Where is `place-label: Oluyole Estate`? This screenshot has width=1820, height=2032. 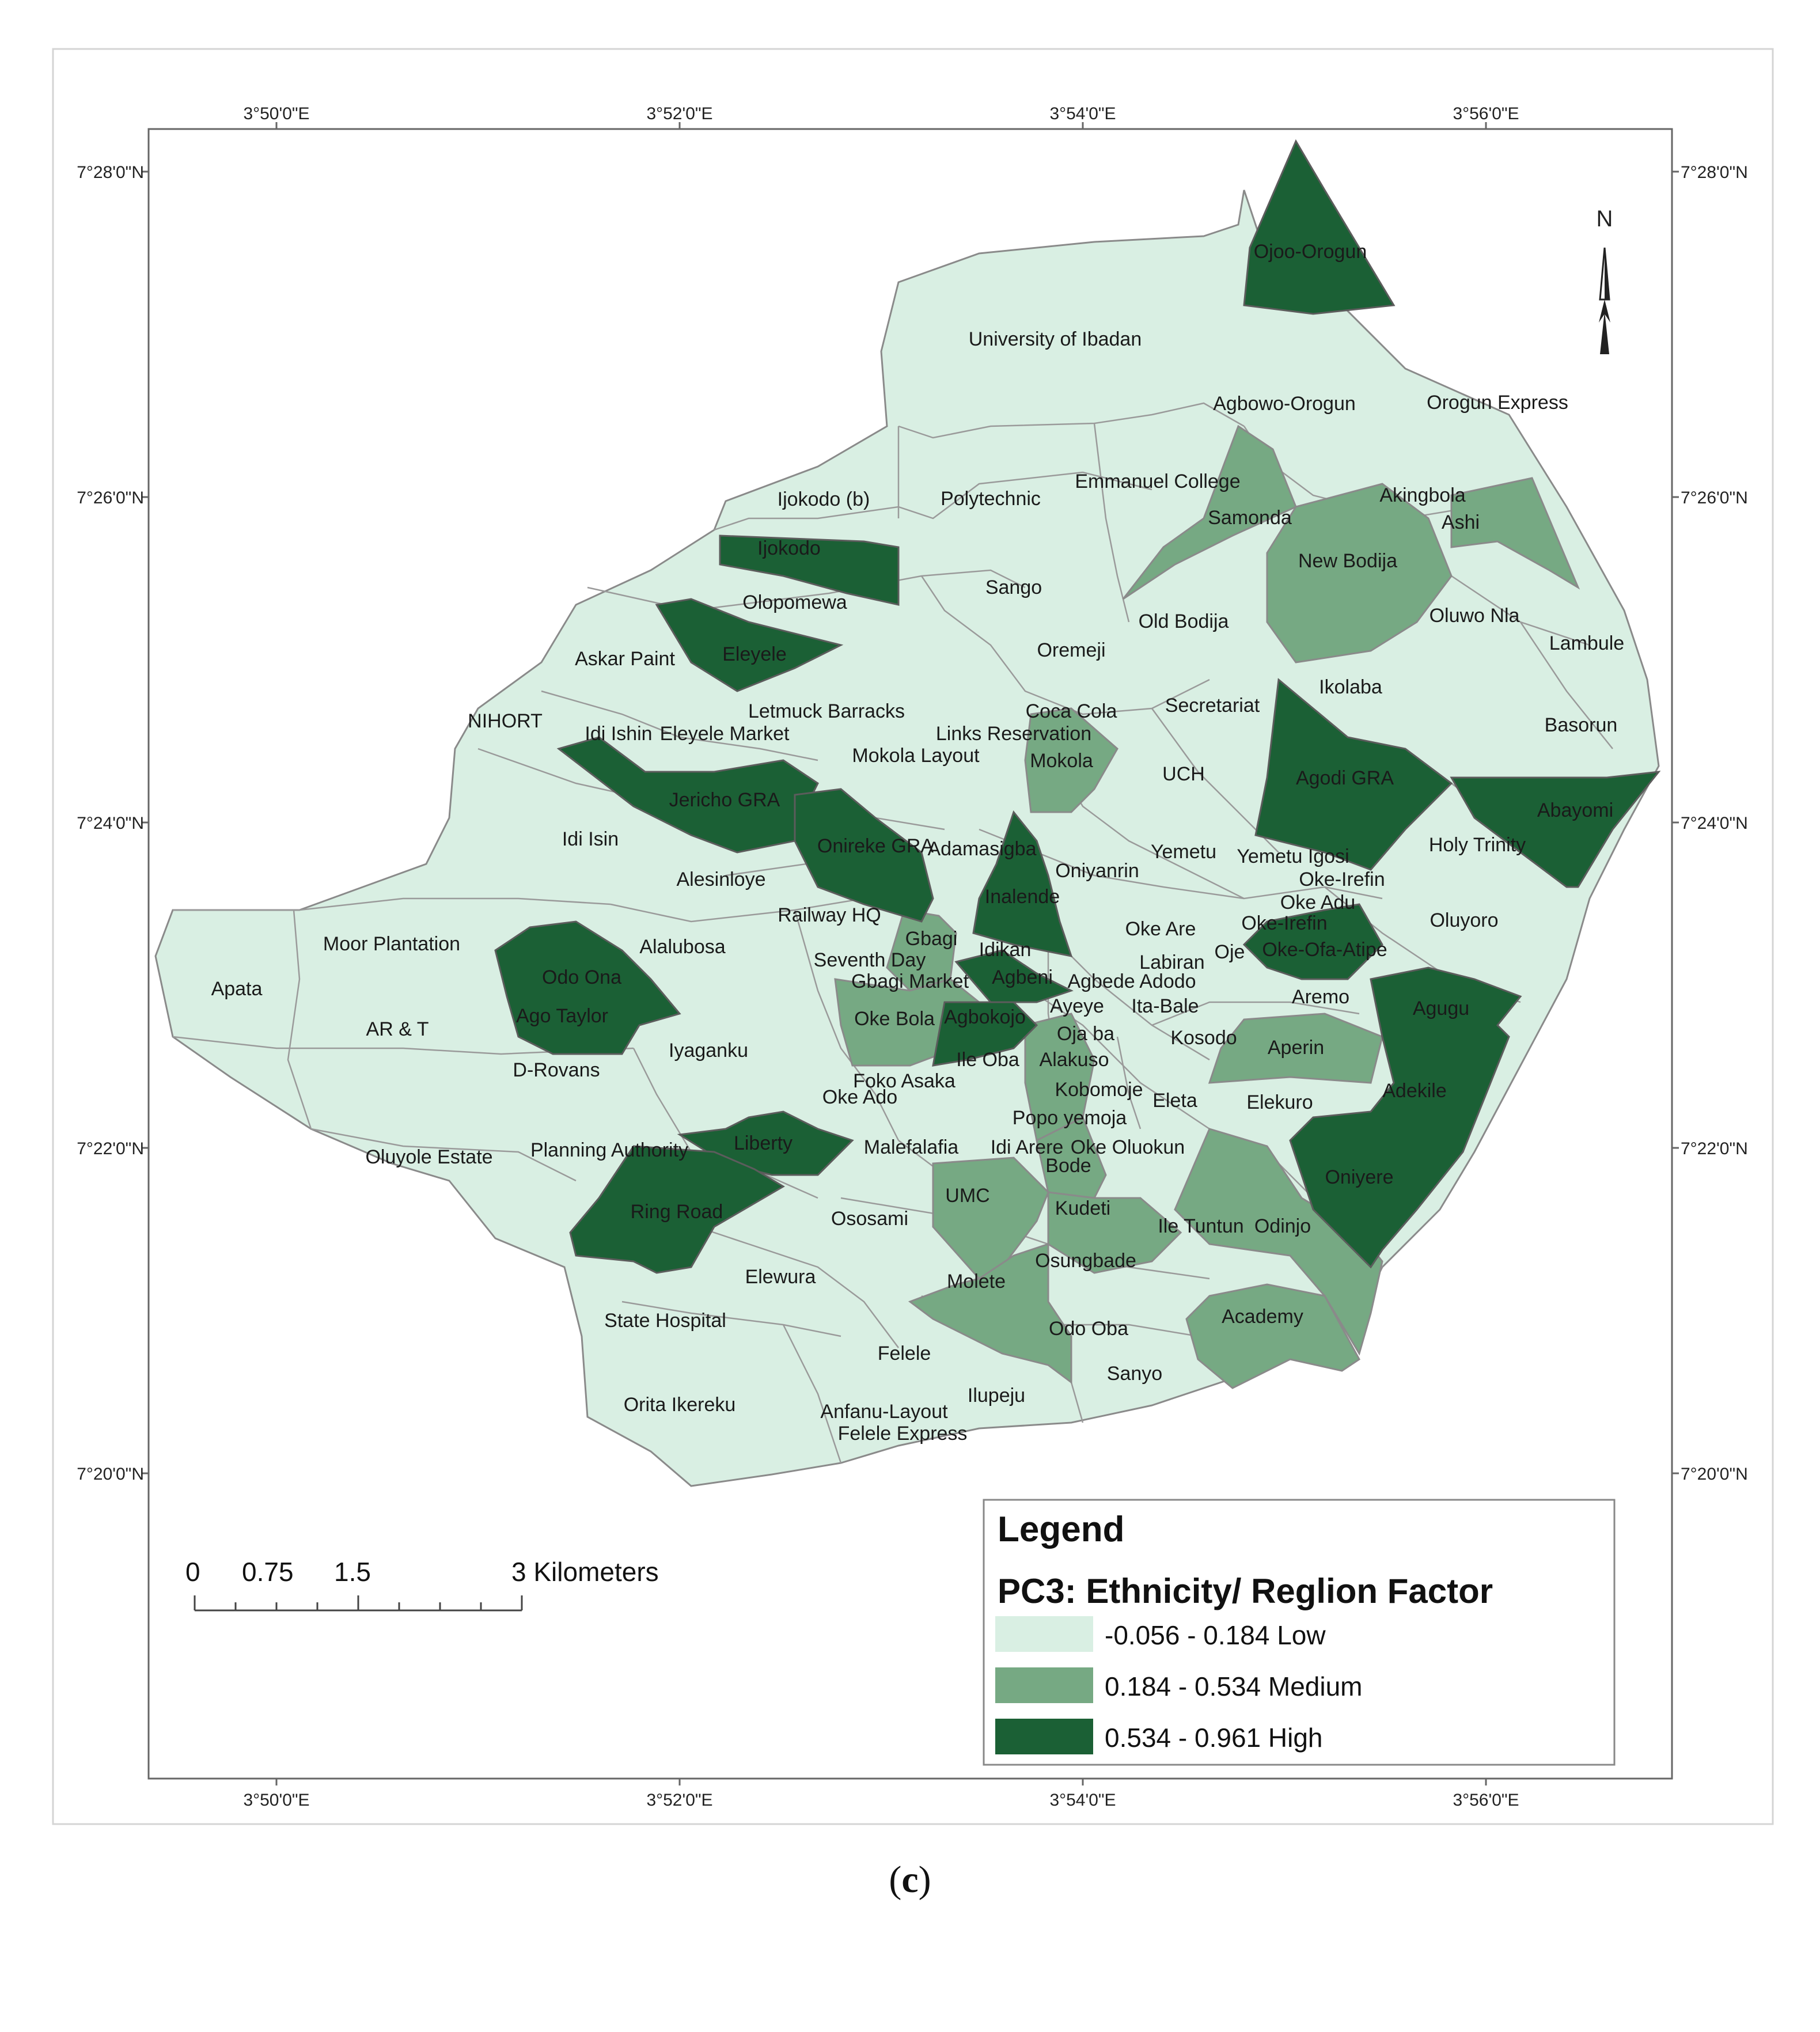
place-label: Oluyole Estate is located at coordinates (428, 1157).